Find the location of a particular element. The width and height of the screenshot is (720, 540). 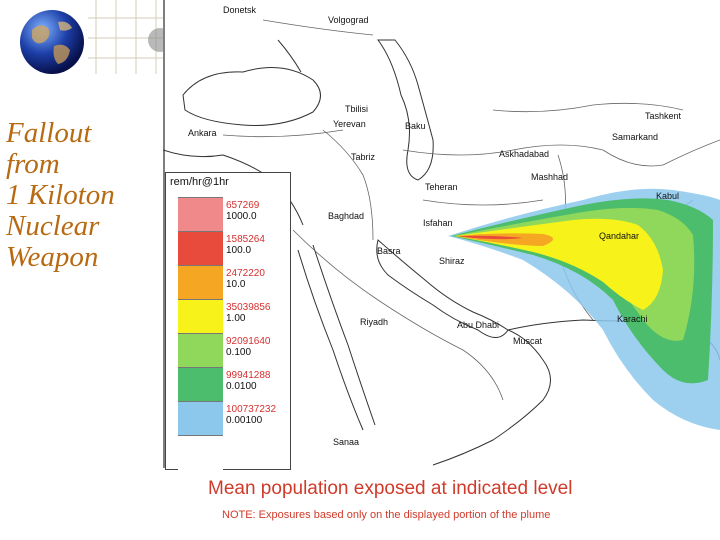

legend-population: 100737232 is located at coordinates (251, 409).